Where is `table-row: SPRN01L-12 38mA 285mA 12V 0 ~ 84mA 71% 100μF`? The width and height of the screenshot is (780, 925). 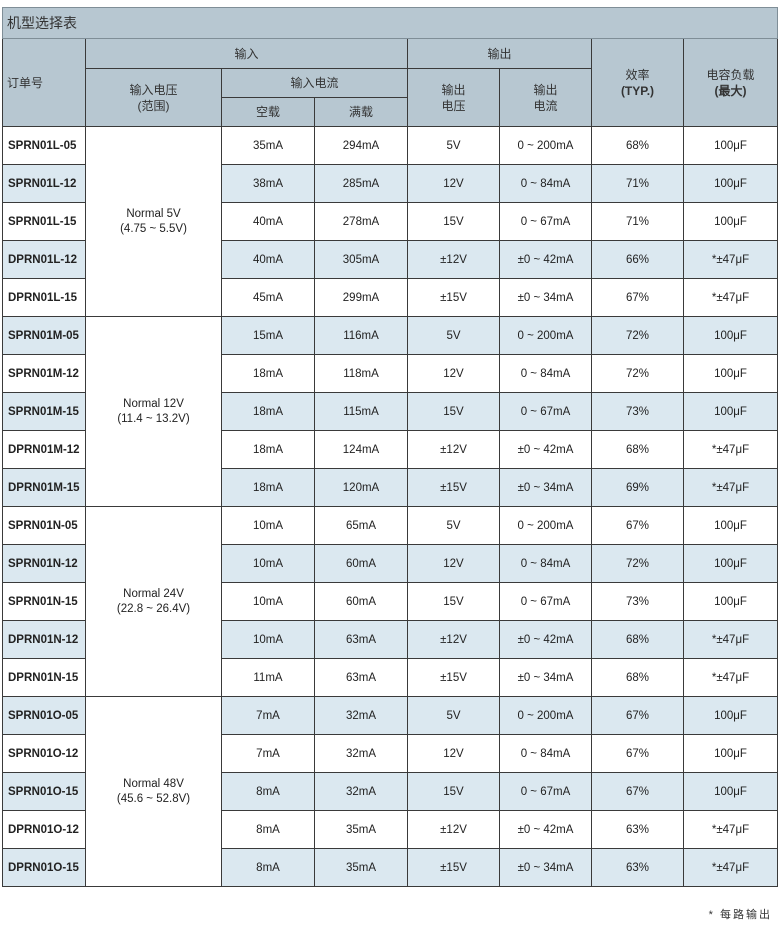 table-row: SPRN01L-12 38mA 285mA 12V 0 ~ 84mA 71% 100μF is located at coordinates (390, 183).